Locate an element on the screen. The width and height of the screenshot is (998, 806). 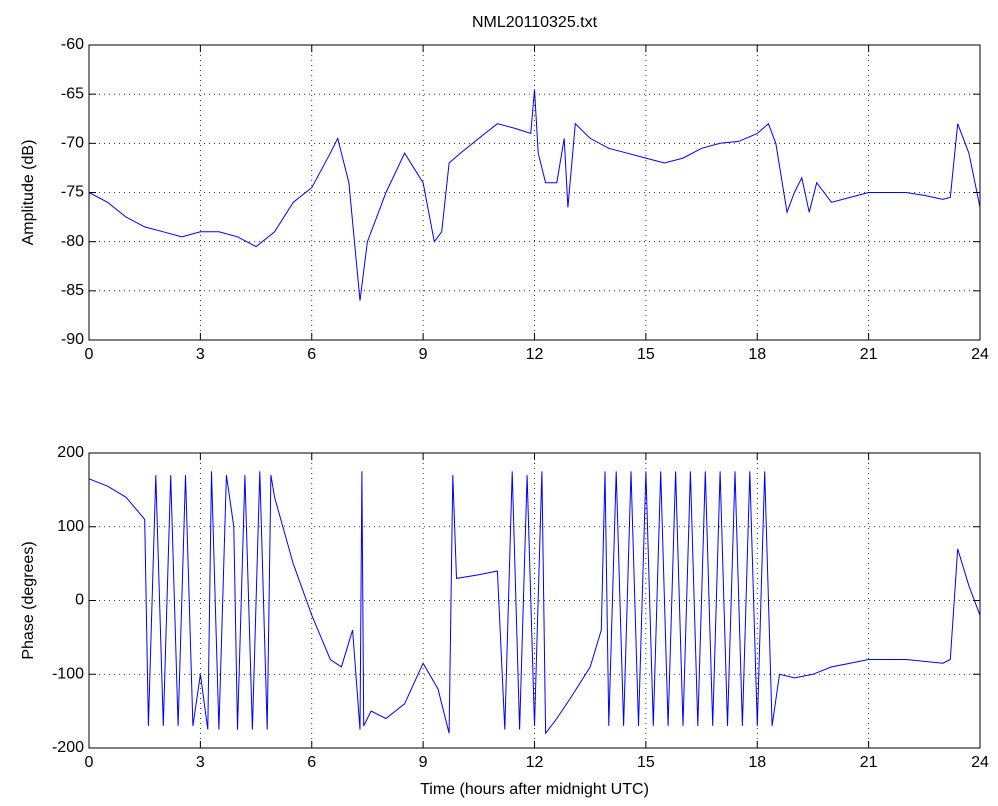
y-axis-label: Amplitude (dB) is located at coordinates (28, 193).